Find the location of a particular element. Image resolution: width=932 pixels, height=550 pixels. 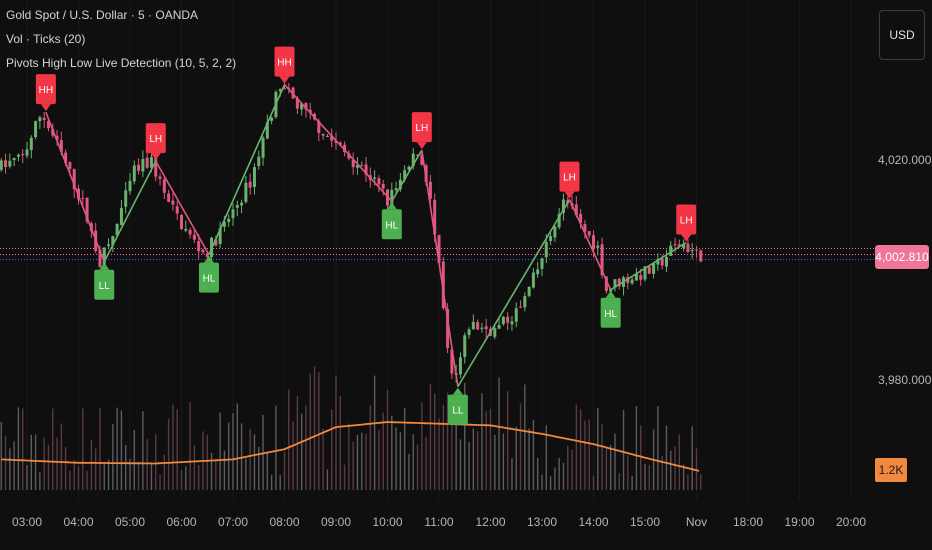

x-tick-label: 11:00 is located at coordinates (438, 522).